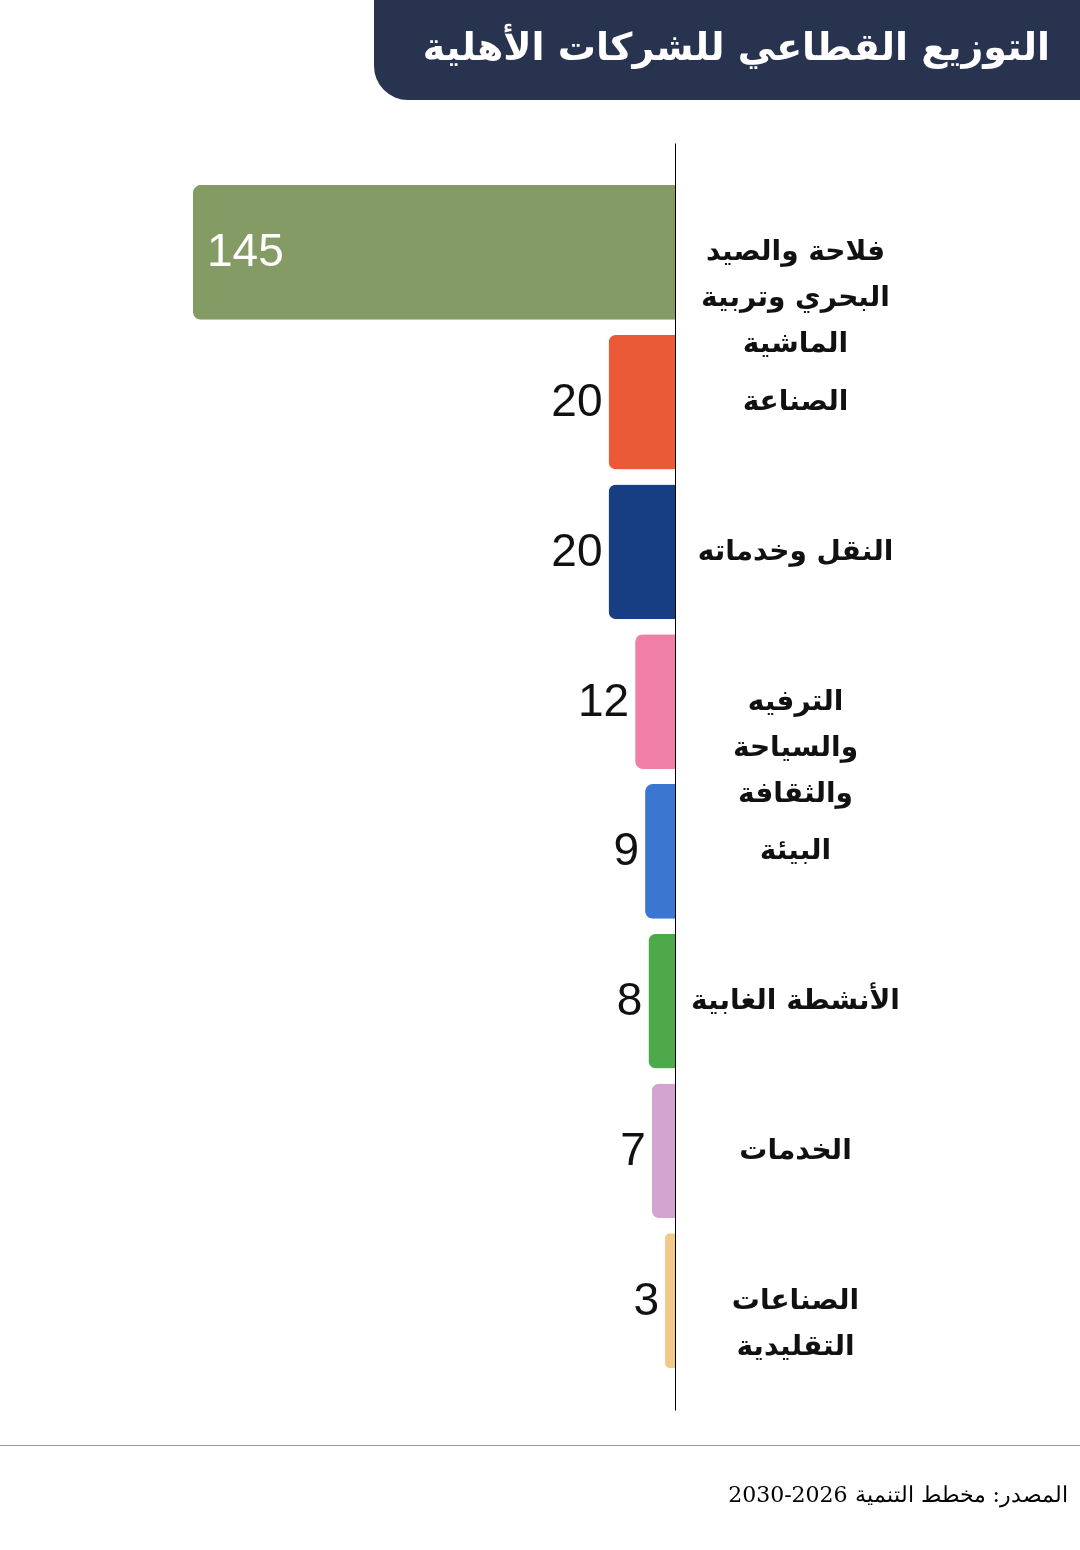 This screenshot has height=1550, width=1080. I want to click on y-tick-label: الصناعة, so click(795, 401).